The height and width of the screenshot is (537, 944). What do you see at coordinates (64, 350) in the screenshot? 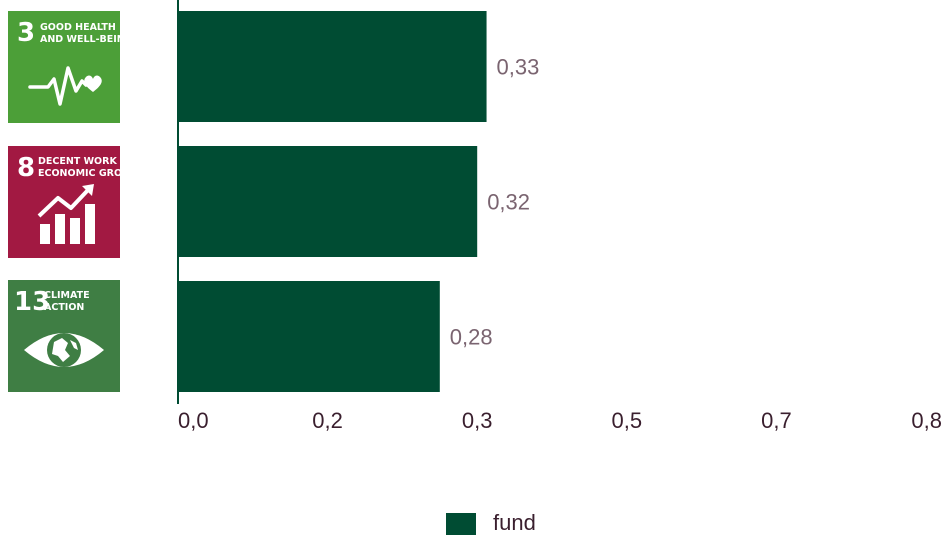
I see `eye-globe-icon` at bounding box center [64, 350].